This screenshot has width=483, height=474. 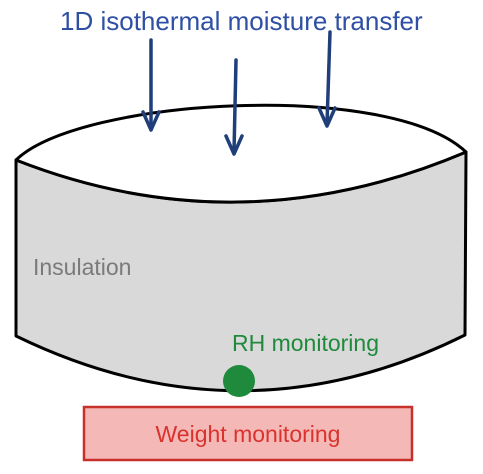 I want to click on insulation-label: Insulation, so click(x=82, y=267).